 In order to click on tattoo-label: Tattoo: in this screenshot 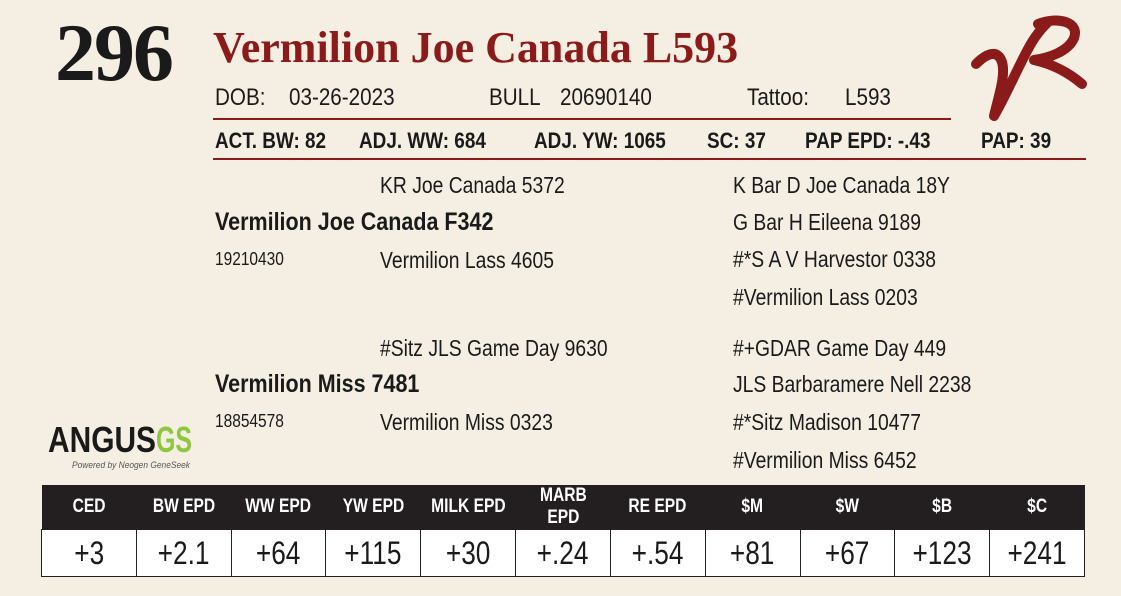, I will do `click(778, 97)`.